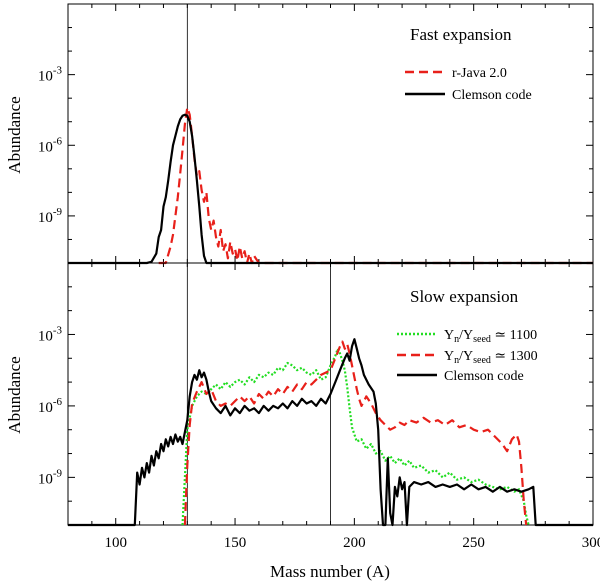 Image resolution: width=600 pixels, height=583 pixels. What do you see at coordinates (492, 95) in the screenshot?
I see `top-legend-label-clemson: Clemson code` at bounding box center [492, 95].